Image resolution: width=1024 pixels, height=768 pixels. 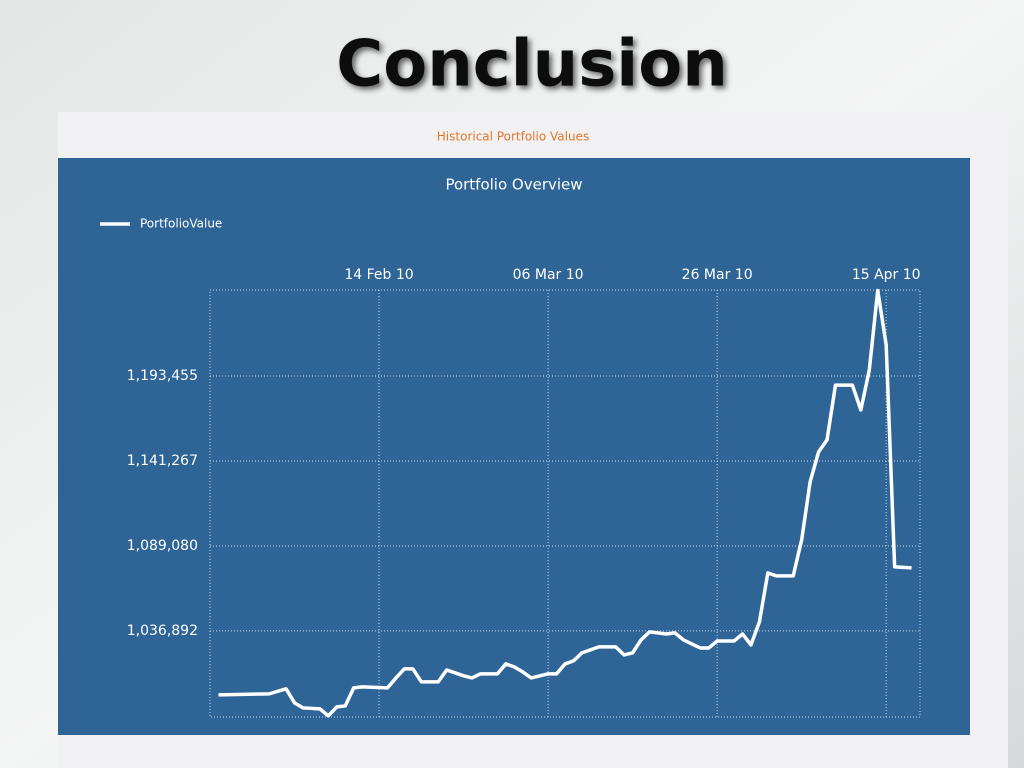 I want to click on y-tick-label: 1,193,455, so click(x=162, y=376).